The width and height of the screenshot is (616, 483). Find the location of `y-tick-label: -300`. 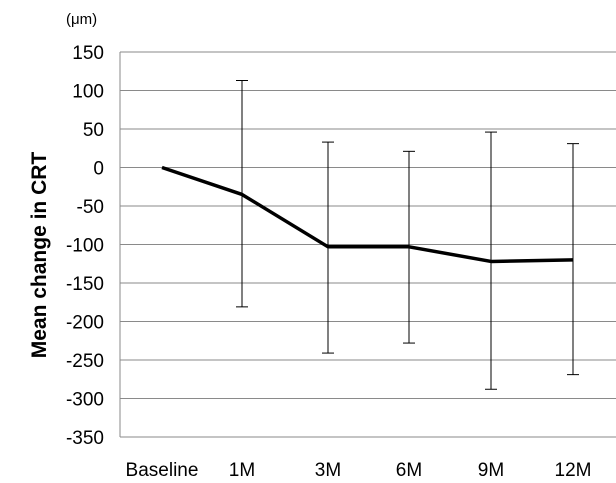

y-tick-label: -300 is located at coordinates (85, 400).